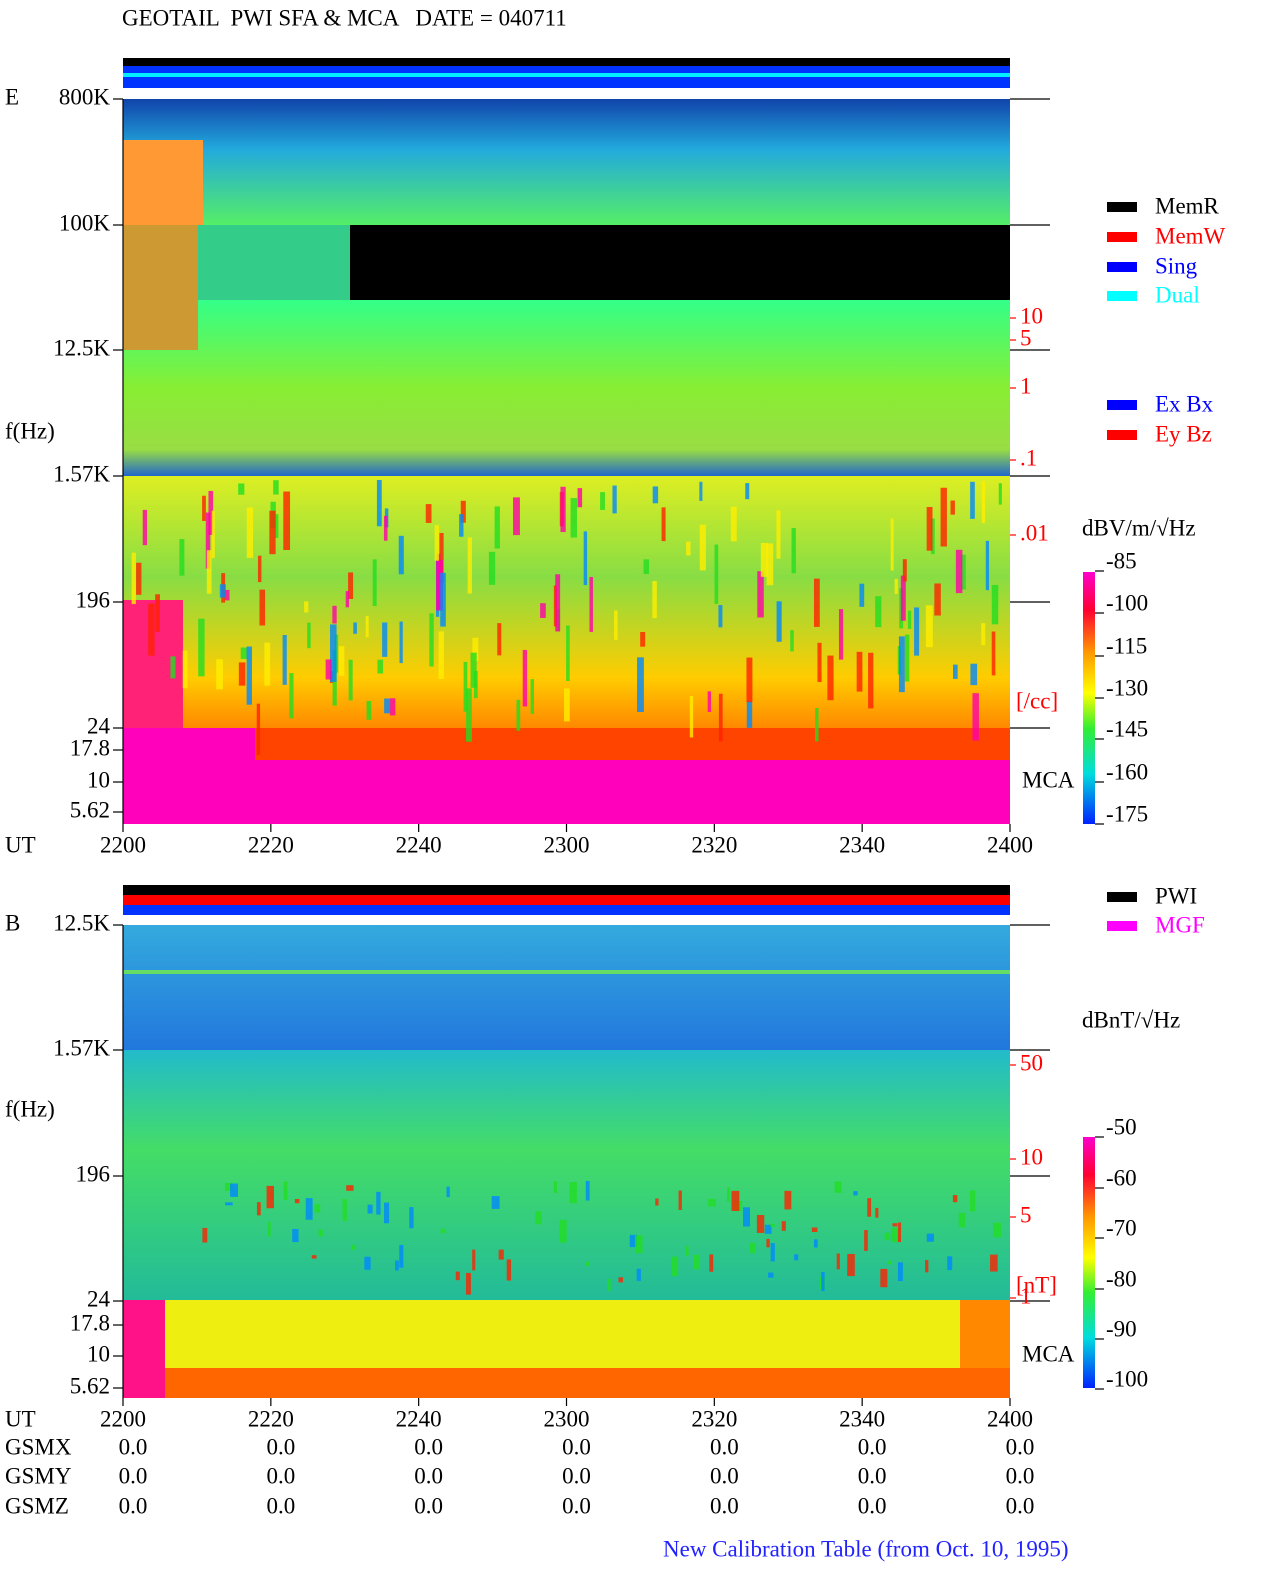  Describe the element at coordinates (1121, 1177) in the screenshot. I see `colorbar-tick-label: -60` at that location.